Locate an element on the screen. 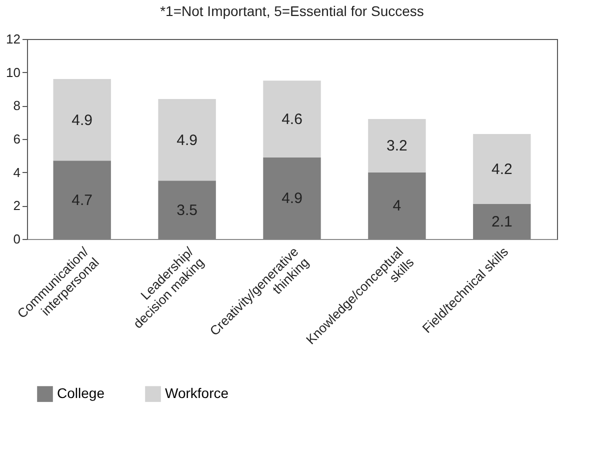  y-tick-label: 6 is located at coordinates (16, 139).